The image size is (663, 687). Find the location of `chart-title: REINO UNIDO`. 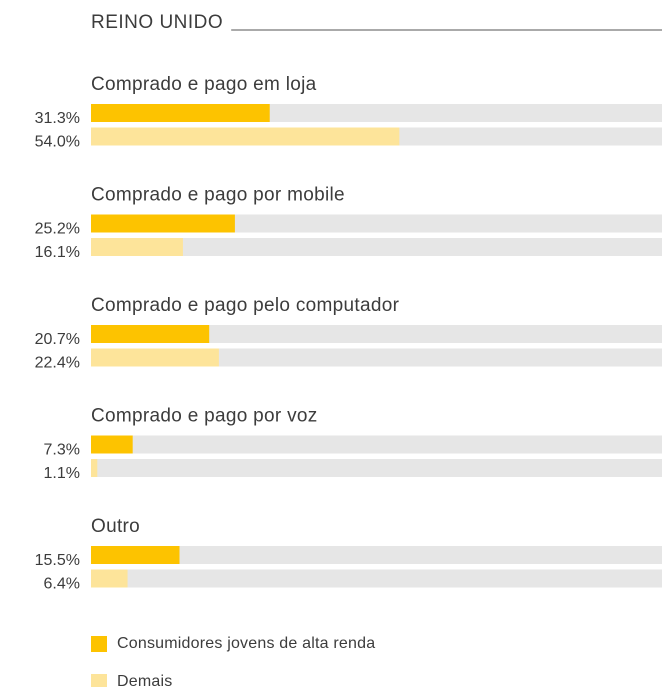

chart-title: REINO UNIDO is located at coordinates (157, 22).